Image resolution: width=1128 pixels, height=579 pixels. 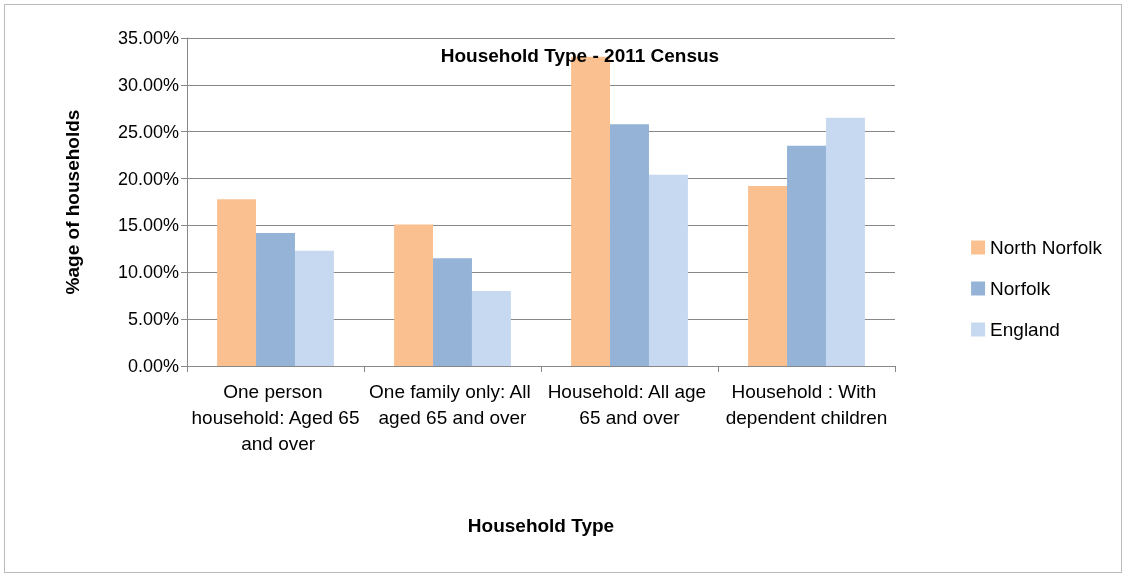 What do you see at coordinates (148, 84) in the screenshot?
I see `y-tick-label: 30.00%` at bounding box center [148, 84].